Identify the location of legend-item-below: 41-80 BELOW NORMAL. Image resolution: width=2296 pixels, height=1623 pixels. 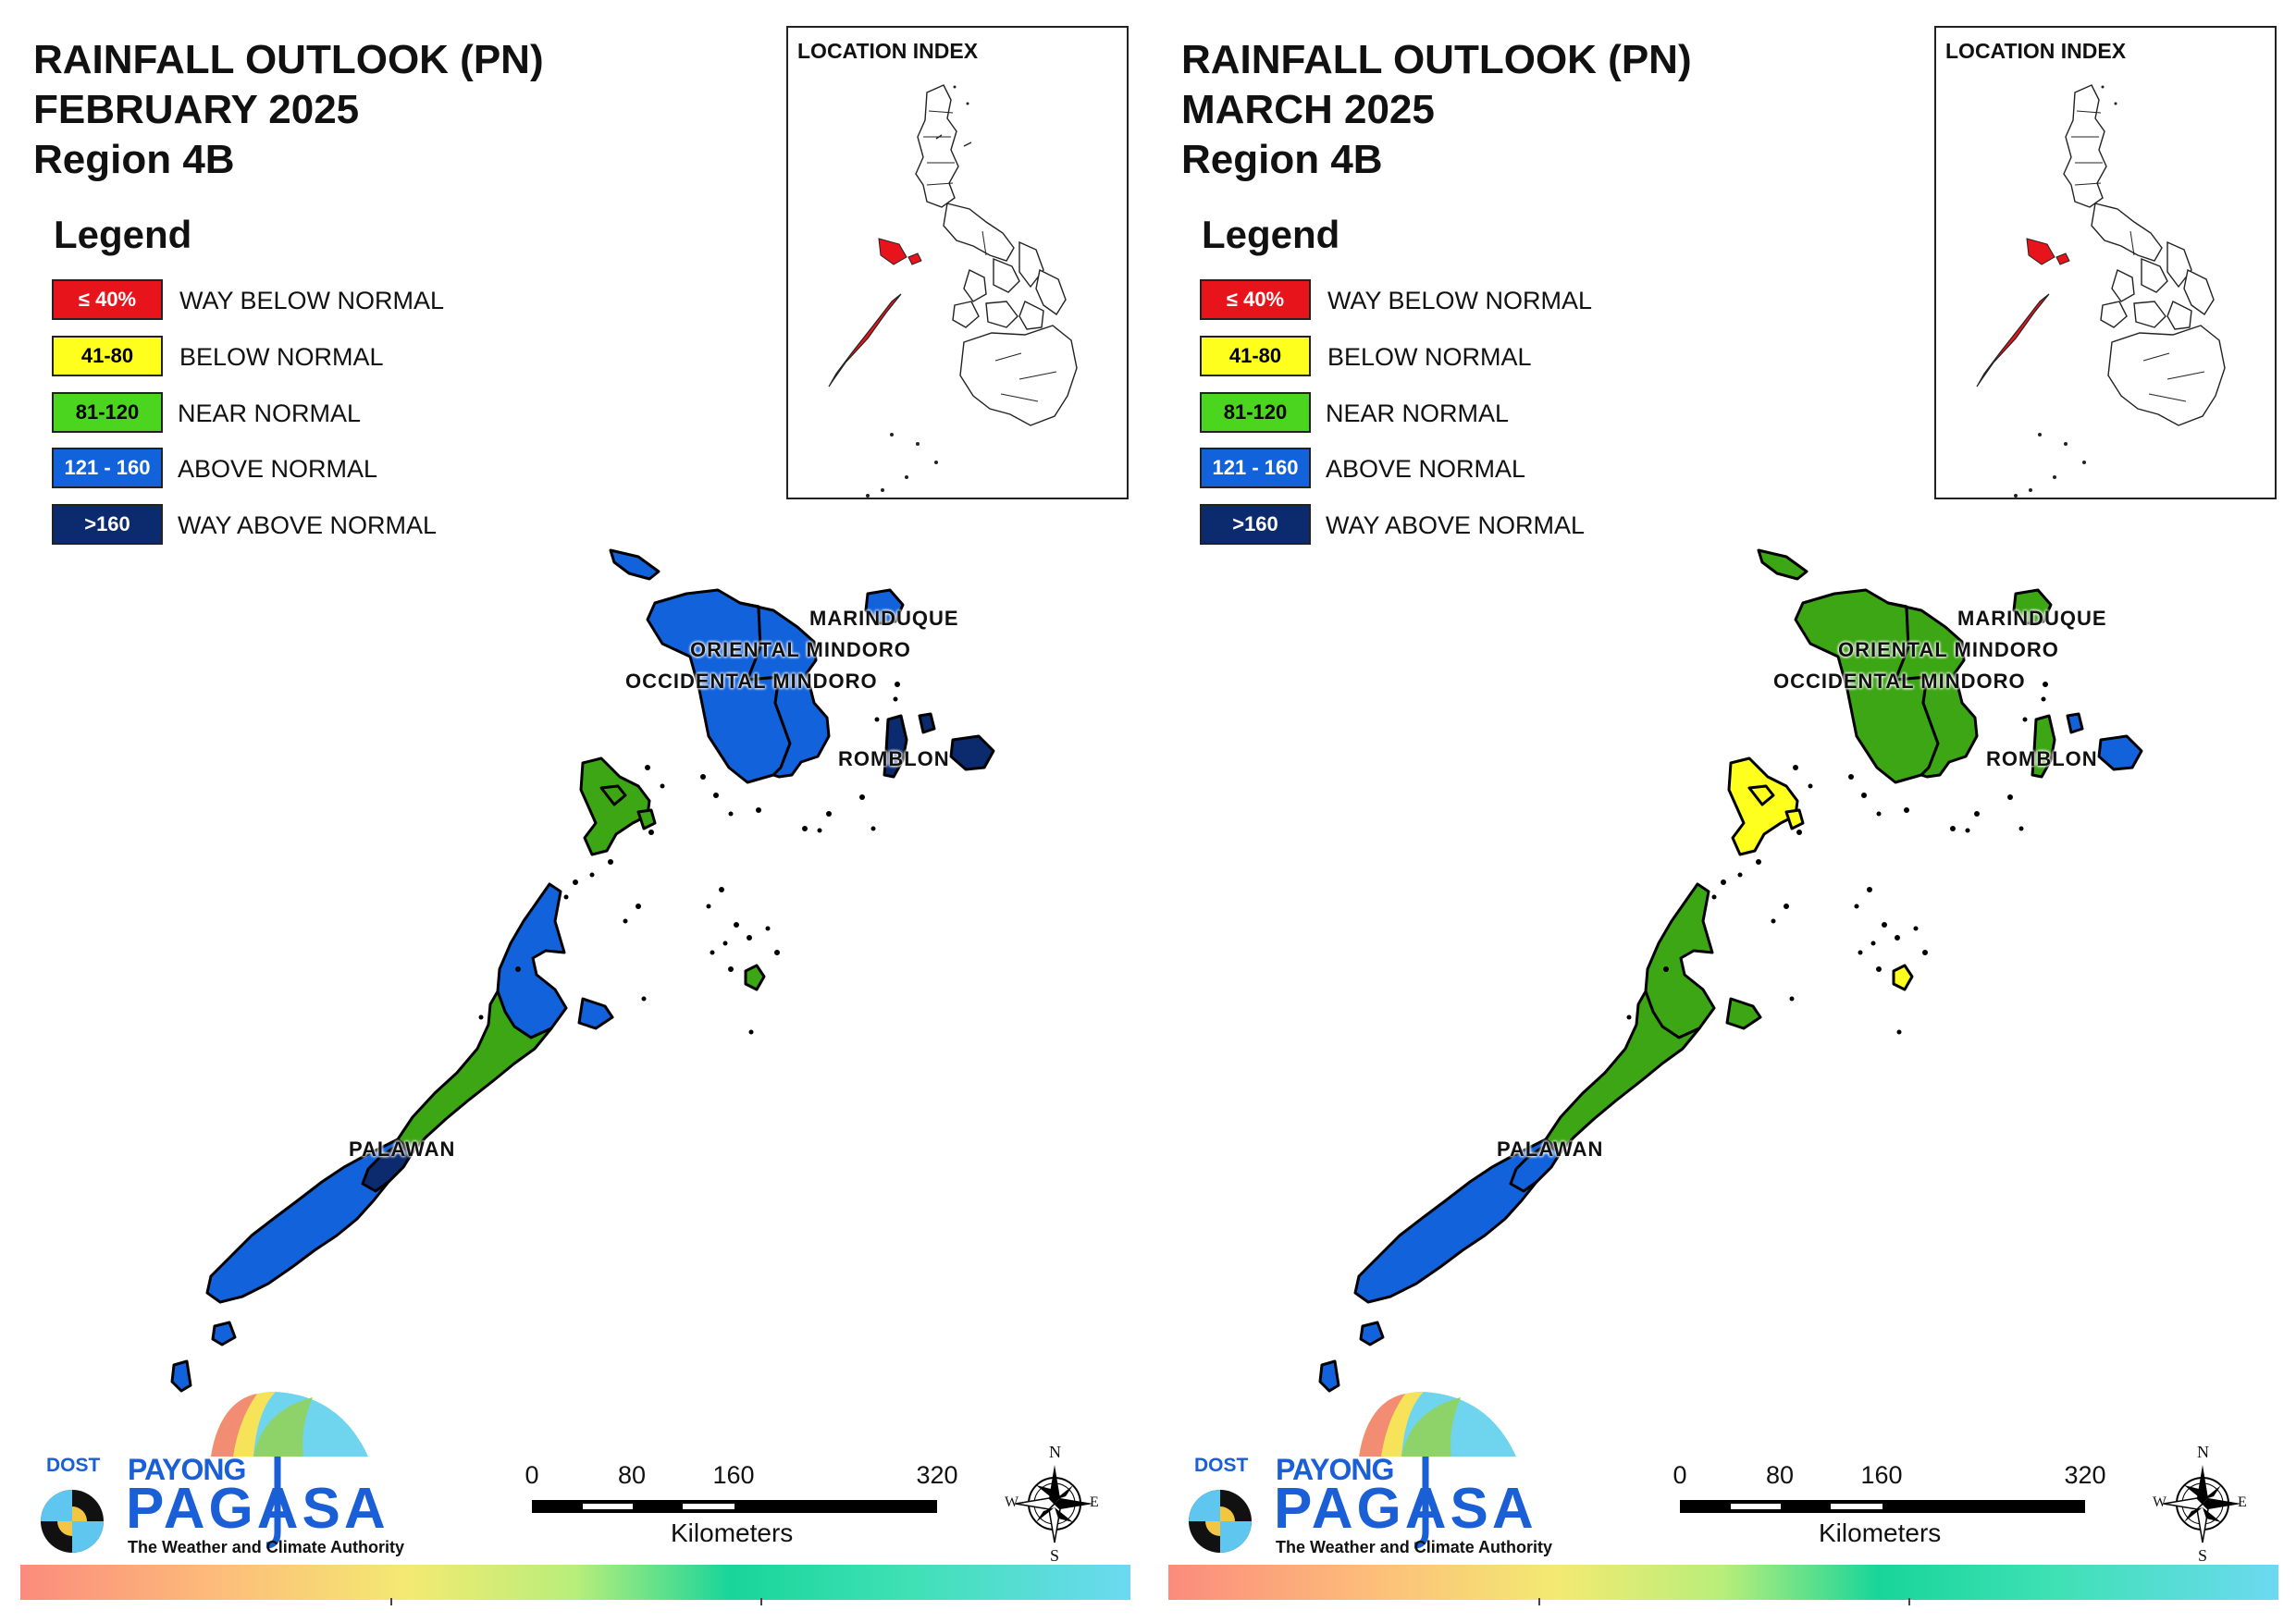
(329, 357).